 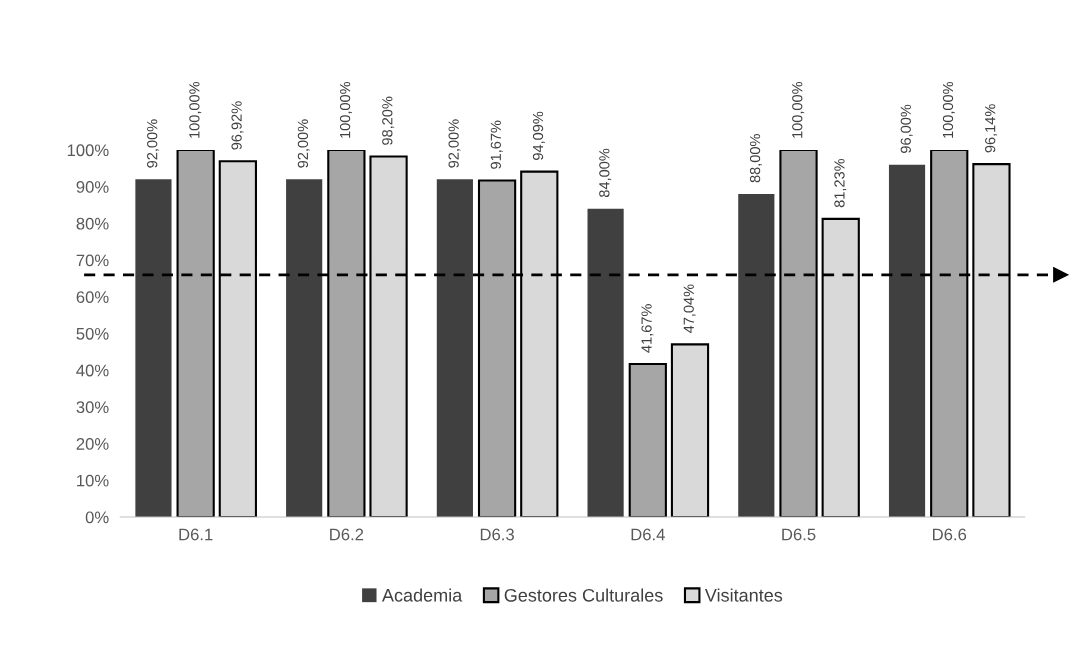 What do you see at coordinates (755, 158) in the screenshot?
I see `data-label: 88,00%` at bounding box center [755, 158].